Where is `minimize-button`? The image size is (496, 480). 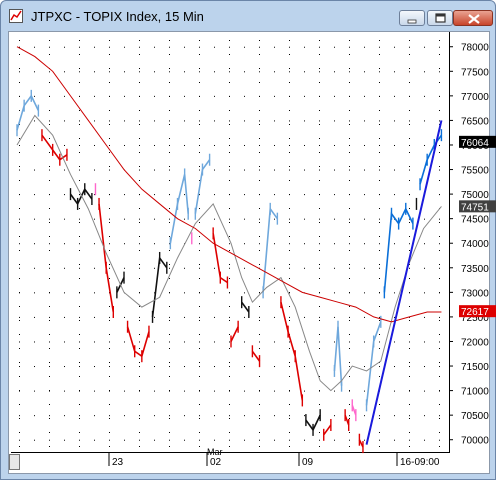
minimize-button is located at coordinates (412, 18).